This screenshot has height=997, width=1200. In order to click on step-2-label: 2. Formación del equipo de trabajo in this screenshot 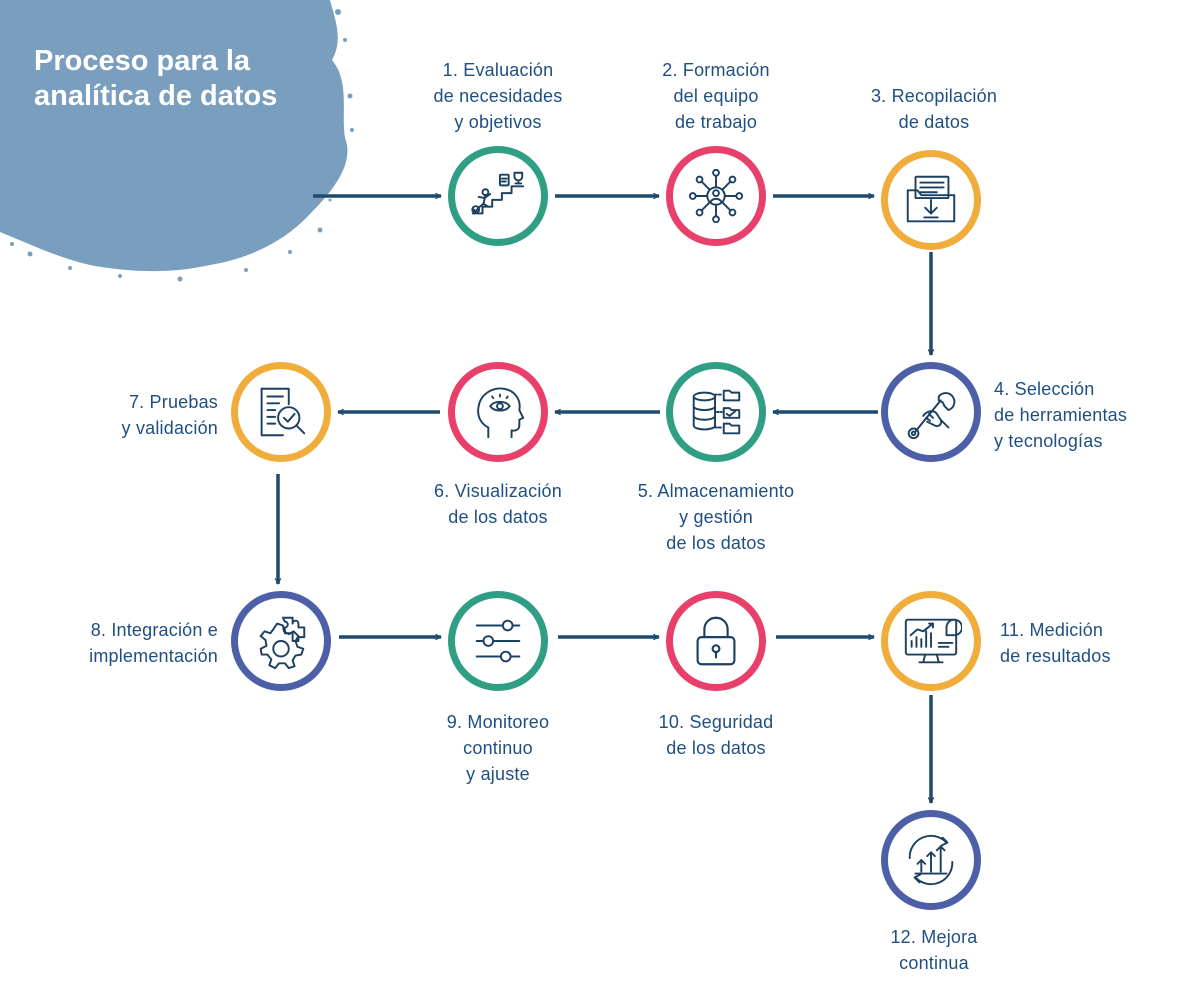, I will do `click(716, 96)`.